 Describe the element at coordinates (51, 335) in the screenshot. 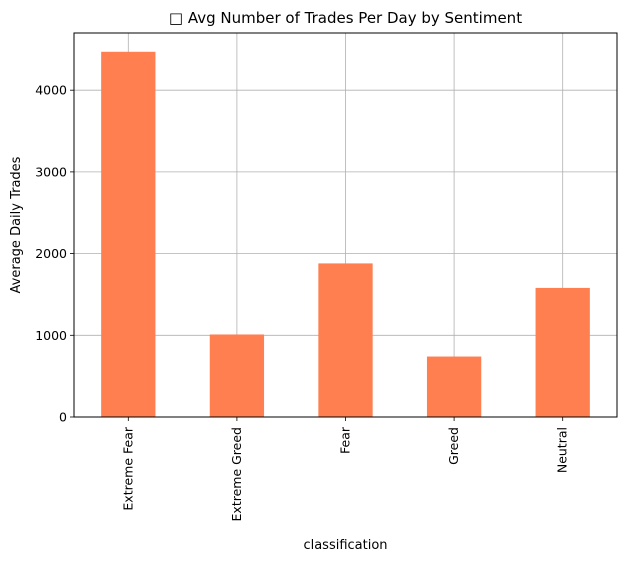

I see `y-tick-label: 1000` at that location.